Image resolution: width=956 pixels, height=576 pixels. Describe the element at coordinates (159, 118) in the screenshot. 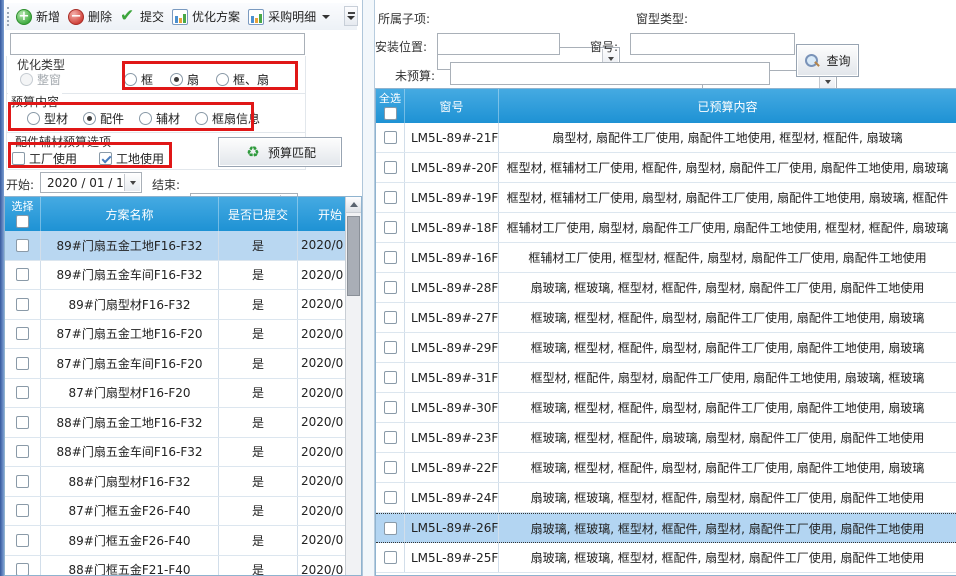

I see `radio-budget-auxiliary: 辅材` at that location.